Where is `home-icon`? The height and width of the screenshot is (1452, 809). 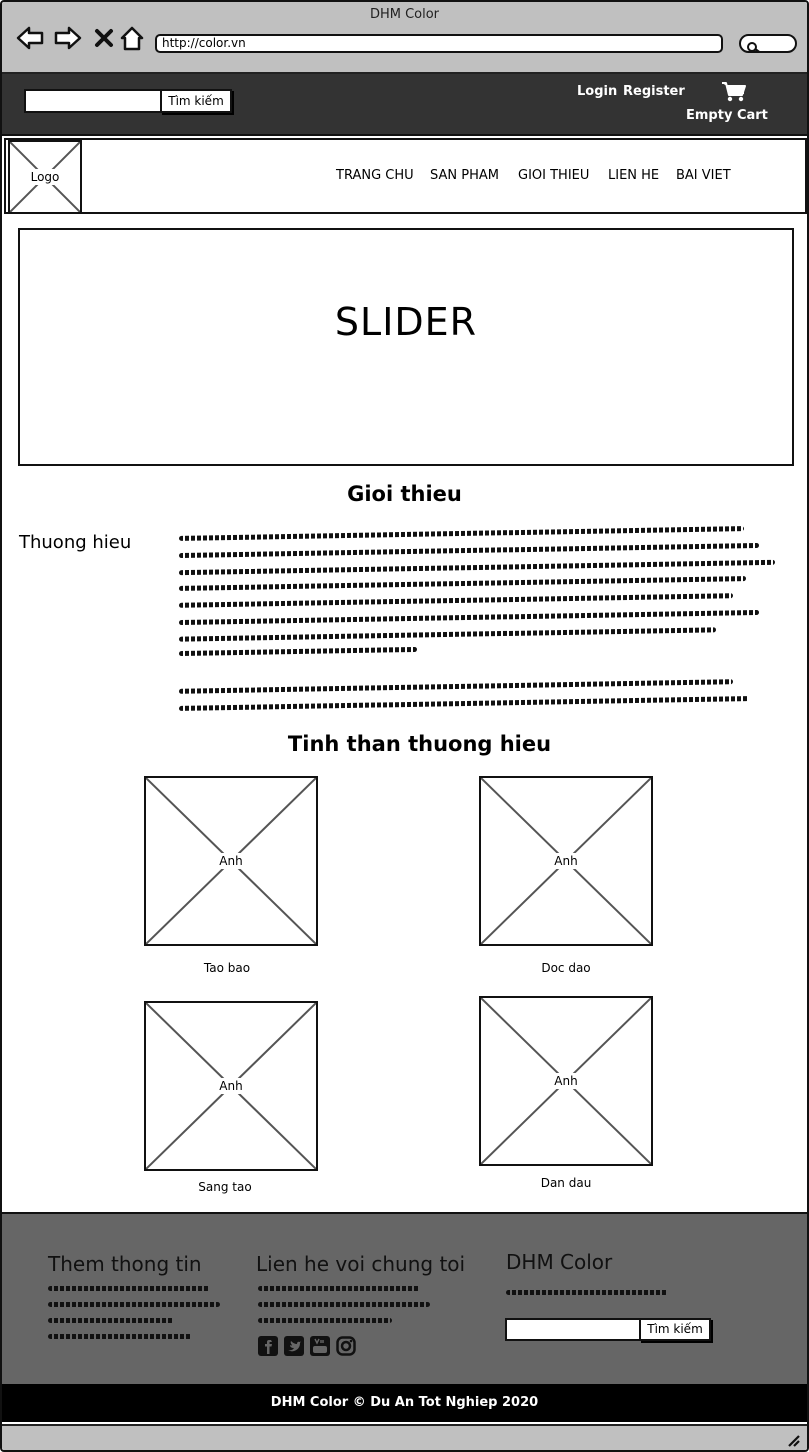
home-icon is located at coordinates (132, 38).